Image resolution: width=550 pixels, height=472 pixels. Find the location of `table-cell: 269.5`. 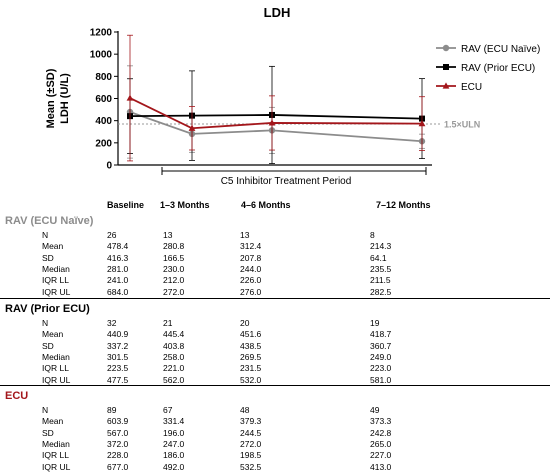

table-cell: 269.5 is located at coordinates (251, 356).